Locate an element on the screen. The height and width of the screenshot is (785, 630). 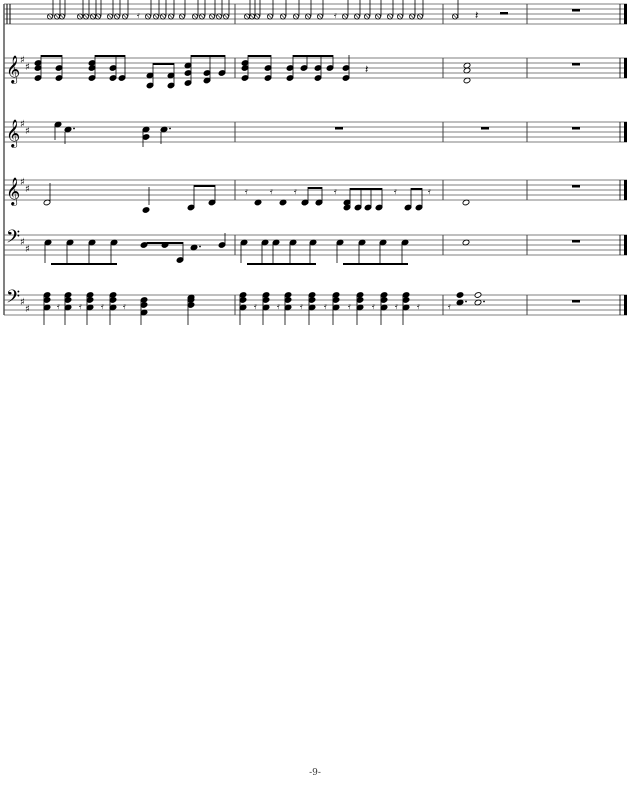
half-rest is located at coordinates (504, 13).